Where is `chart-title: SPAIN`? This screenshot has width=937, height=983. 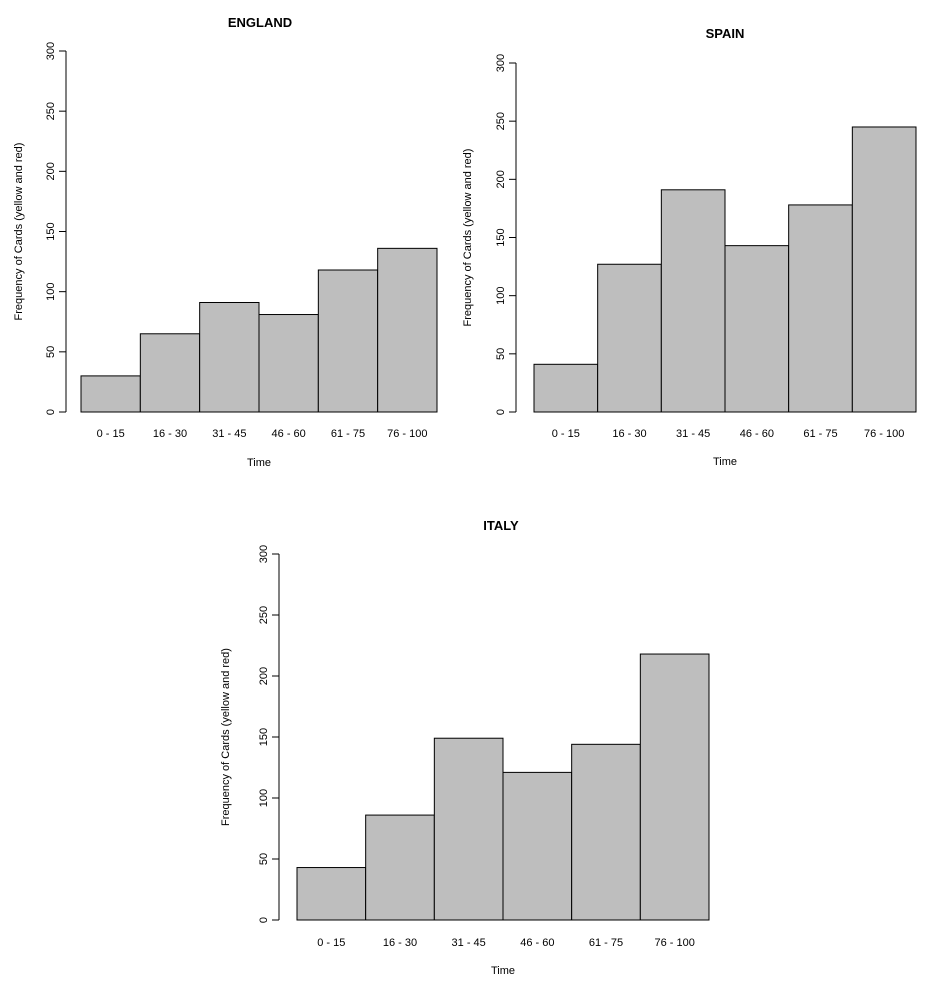
chart-title: SPAIN is located at coordinates (725, 33).